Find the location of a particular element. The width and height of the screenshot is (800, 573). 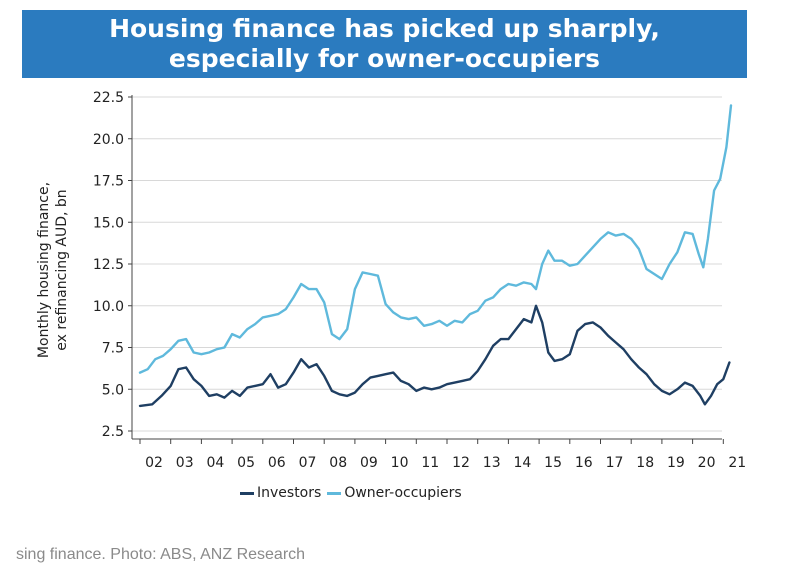

legend: Investors Owner-occupiers is located at coordinates (354, 493).